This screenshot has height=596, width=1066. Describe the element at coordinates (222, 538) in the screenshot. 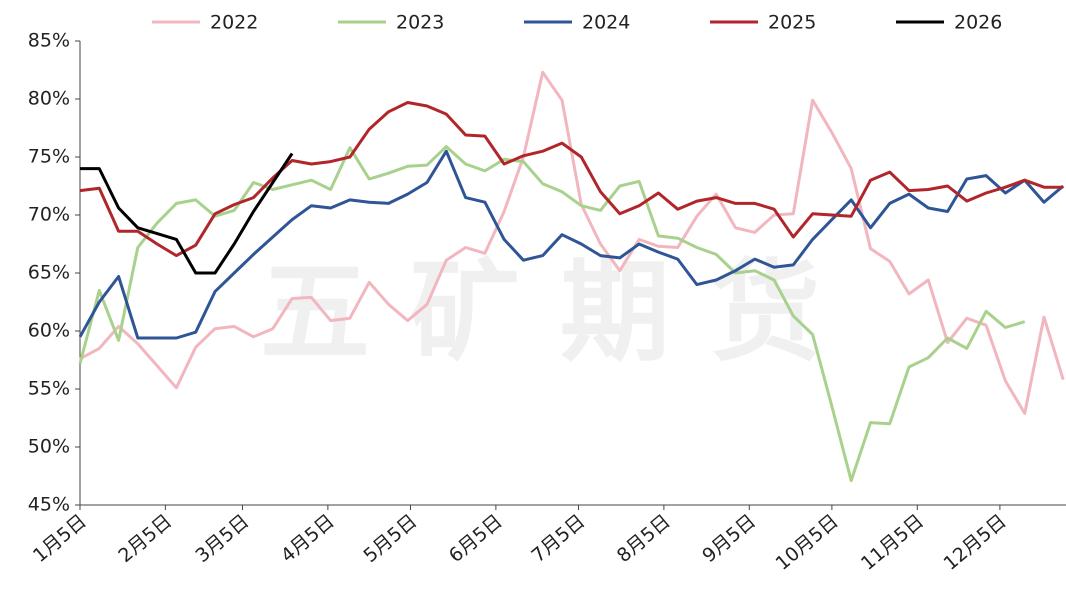

I see `x-tick-label: 3月5日` at that location.